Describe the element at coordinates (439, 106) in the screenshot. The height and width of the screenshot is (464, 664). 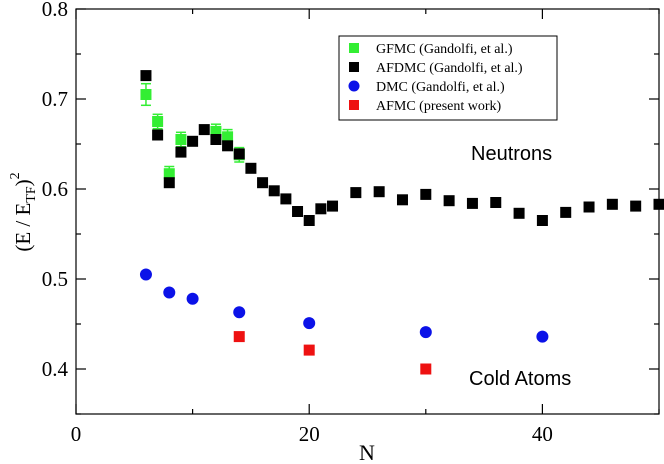
I see `legend-label: AFMC (present work)` at that location.